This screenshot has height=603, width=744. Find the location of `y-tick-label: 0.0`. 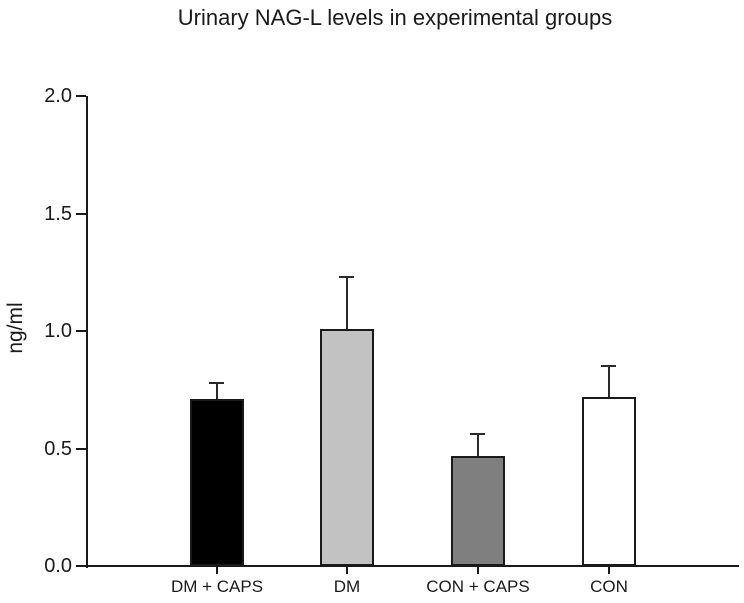

y-tick-label: 0.0 is located at coordinates (58, 566).